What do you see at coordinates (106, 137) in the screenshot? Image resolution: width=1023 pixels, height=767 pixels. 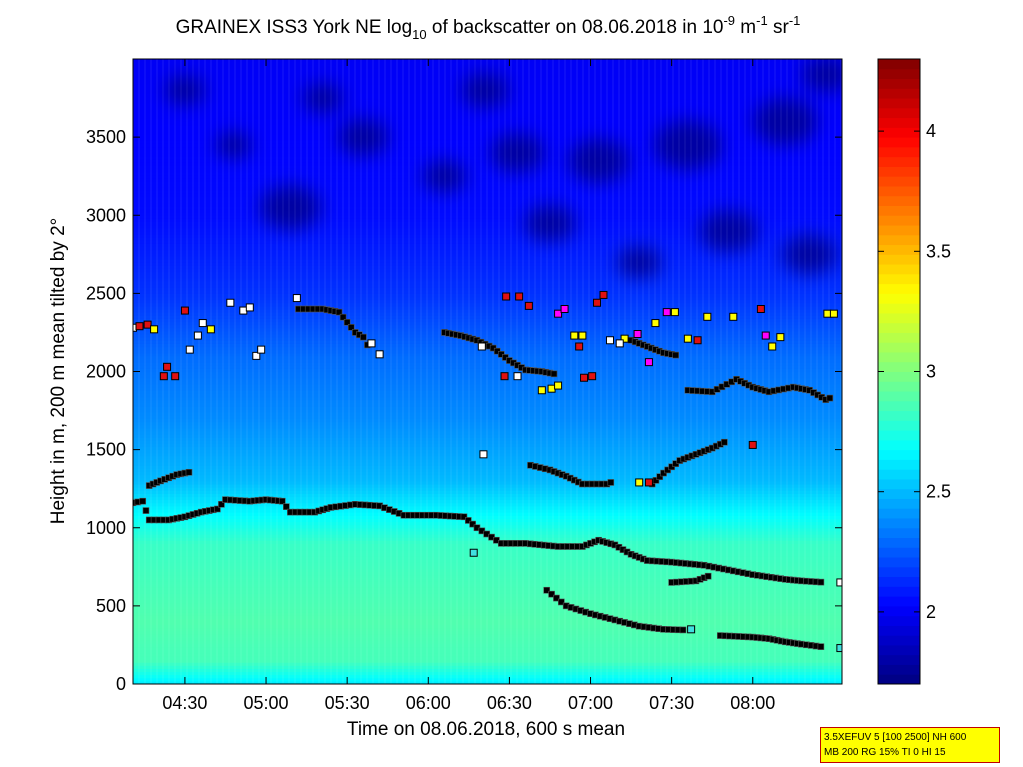 I see `y-tick-label: 3500` at bounding box center [106, 137].